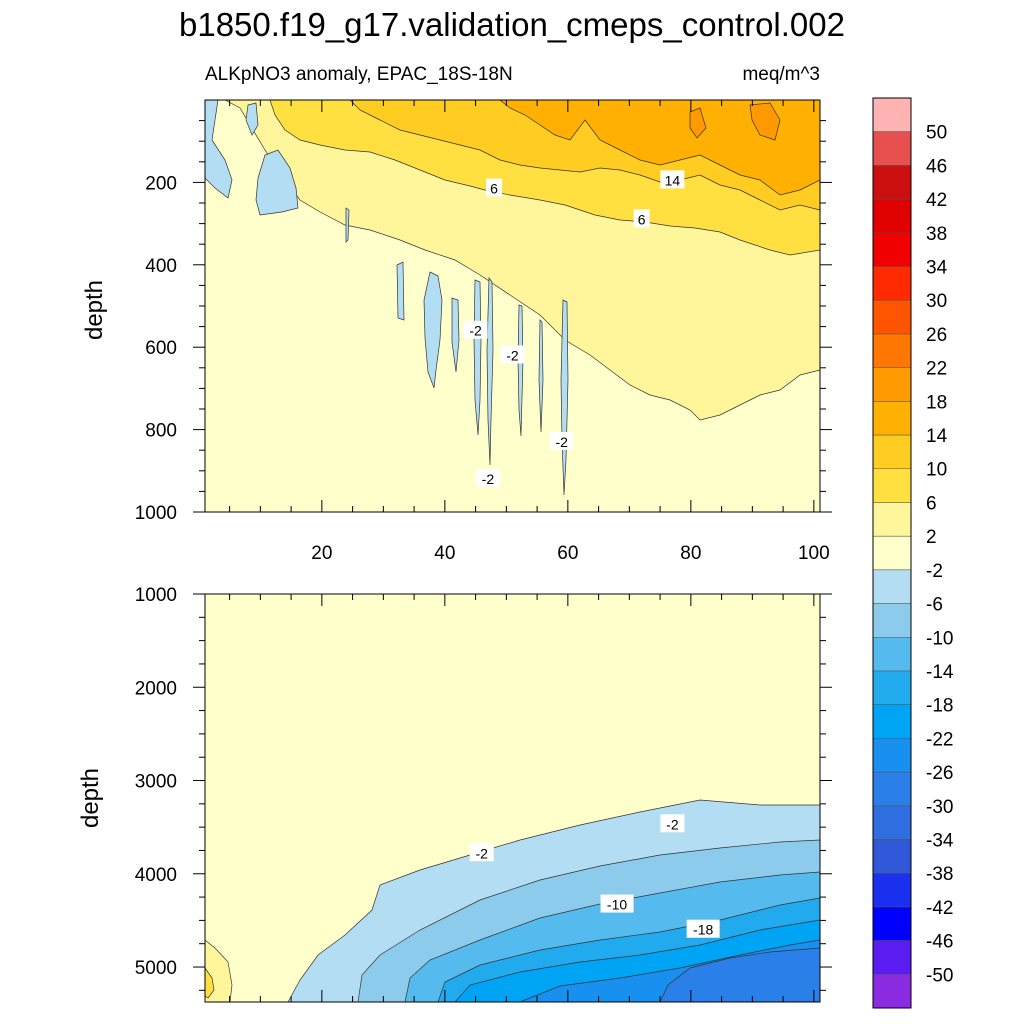 This screenshot has height=1024, width=1024. I want to click on contour-label: -10, so click(617, 903).